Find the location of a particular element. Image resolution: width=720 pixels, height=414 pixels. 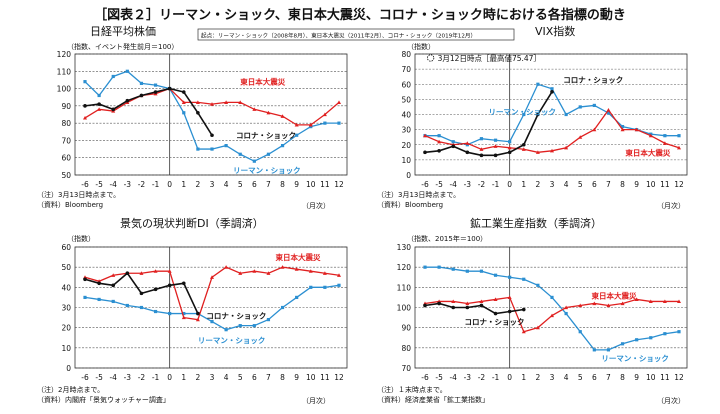

series-line-lehman is located at coordinates (552, 308).